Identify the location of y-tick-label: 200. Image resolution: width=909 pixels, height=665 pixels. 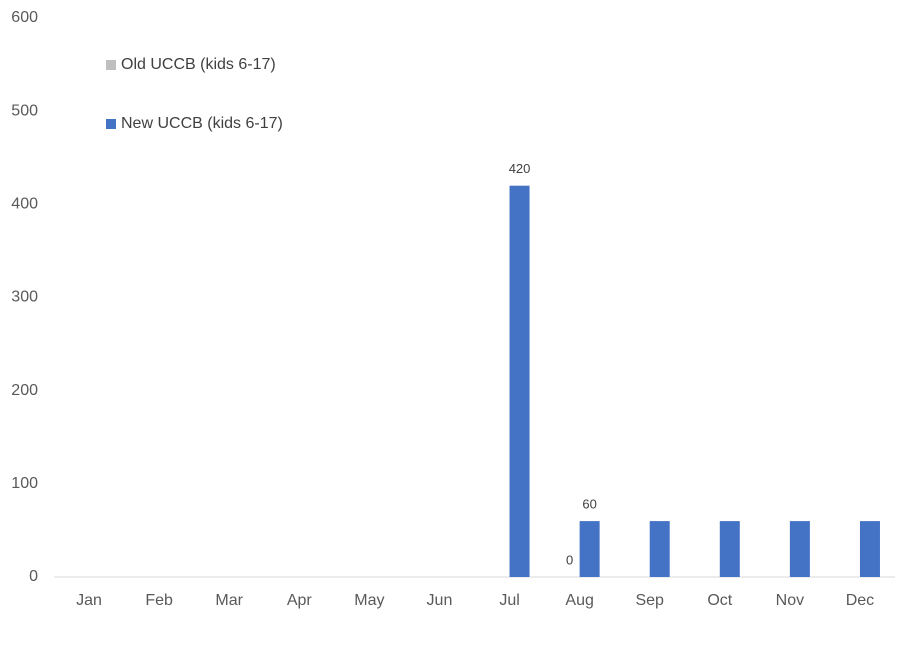
(24, 390).